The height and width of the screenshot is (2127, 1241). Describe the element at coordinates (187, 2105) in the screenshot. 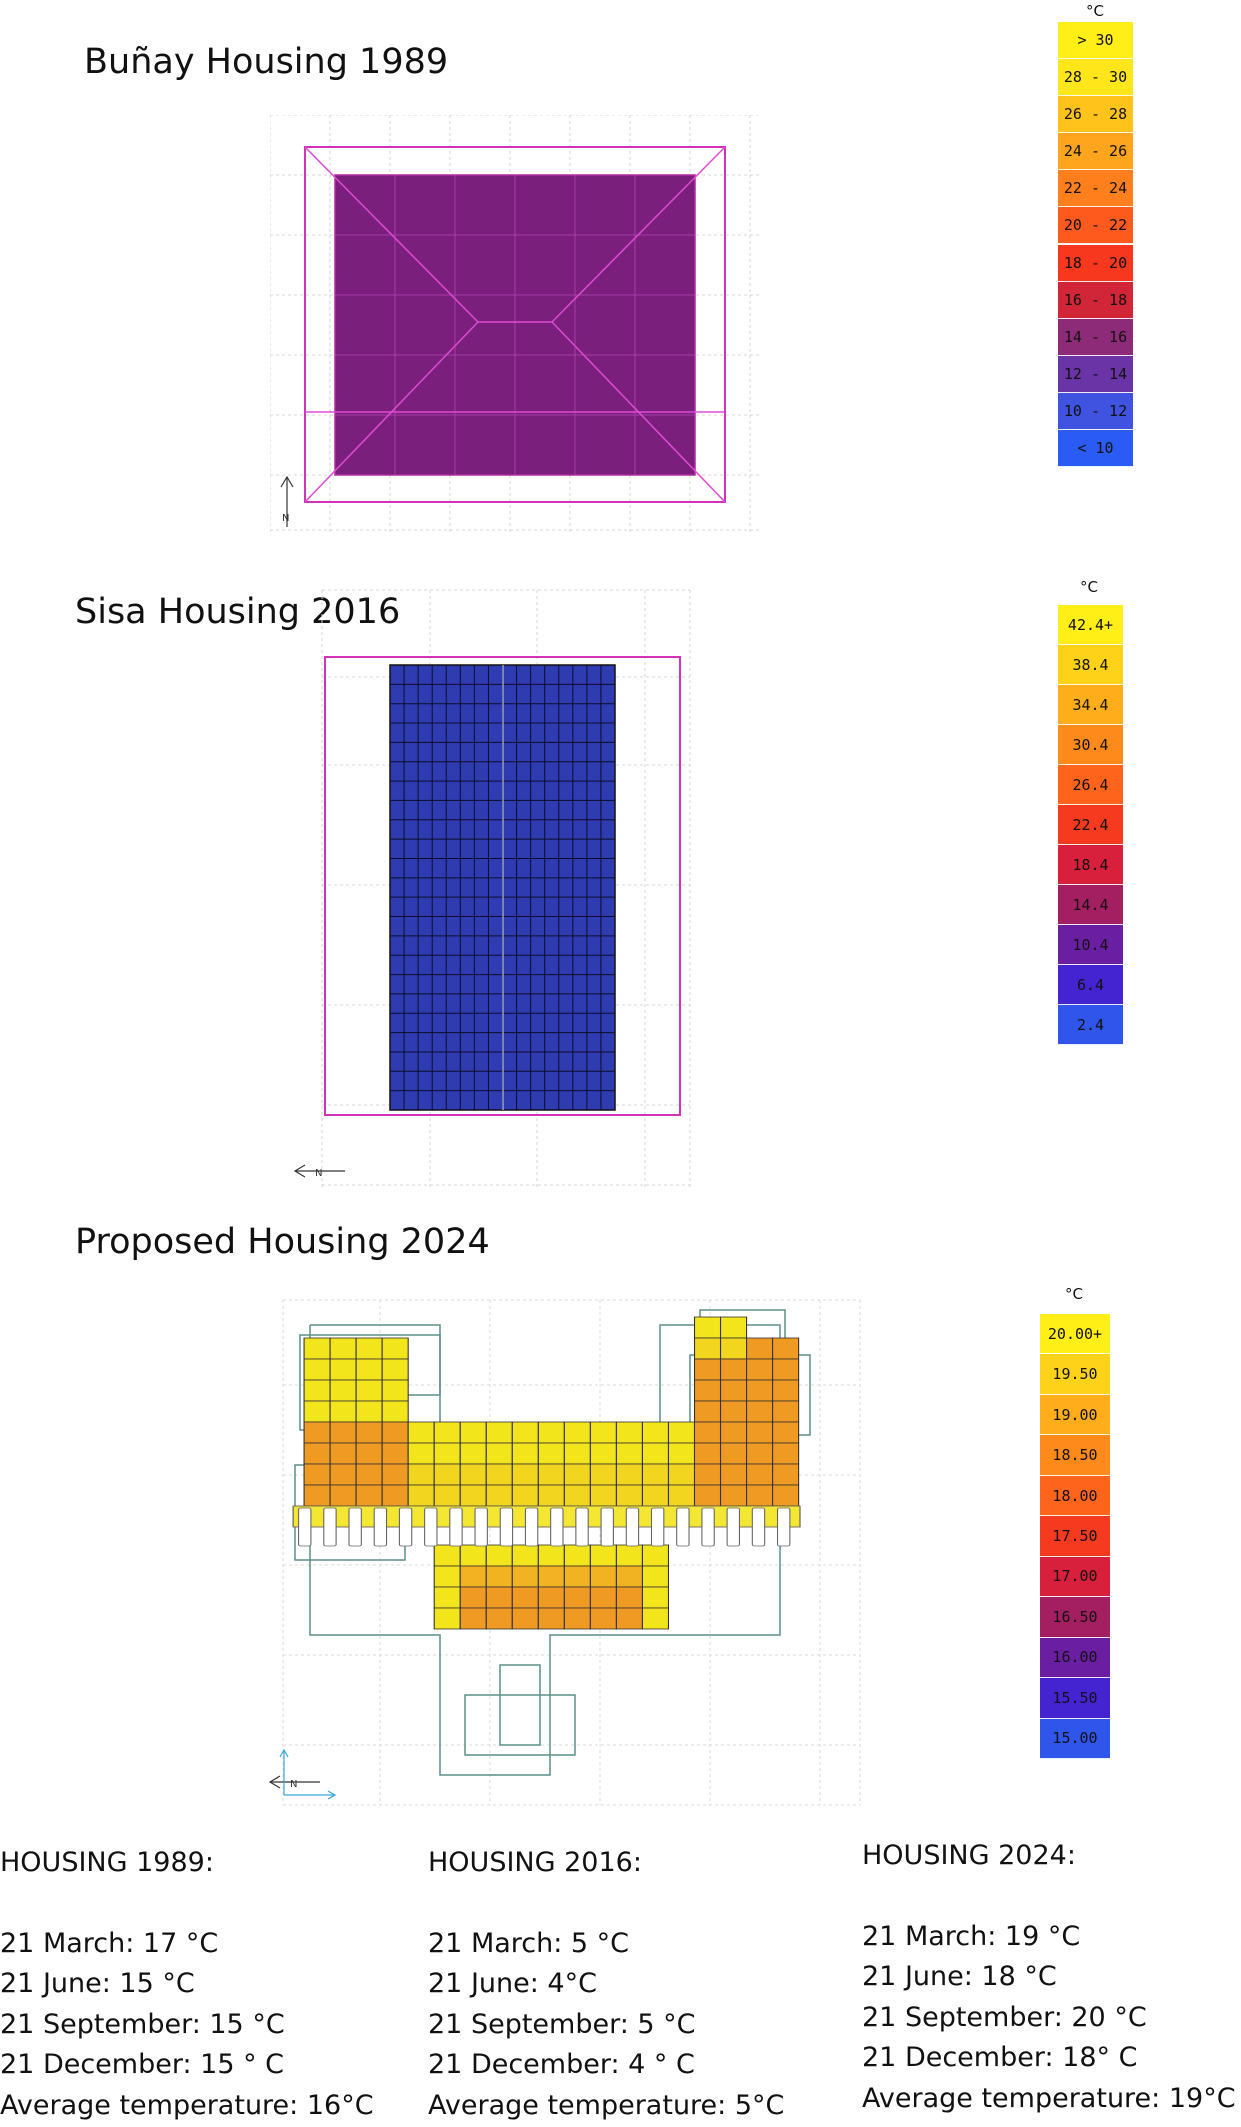

I see `summary-average: Average temperature: 16°C` at that location.